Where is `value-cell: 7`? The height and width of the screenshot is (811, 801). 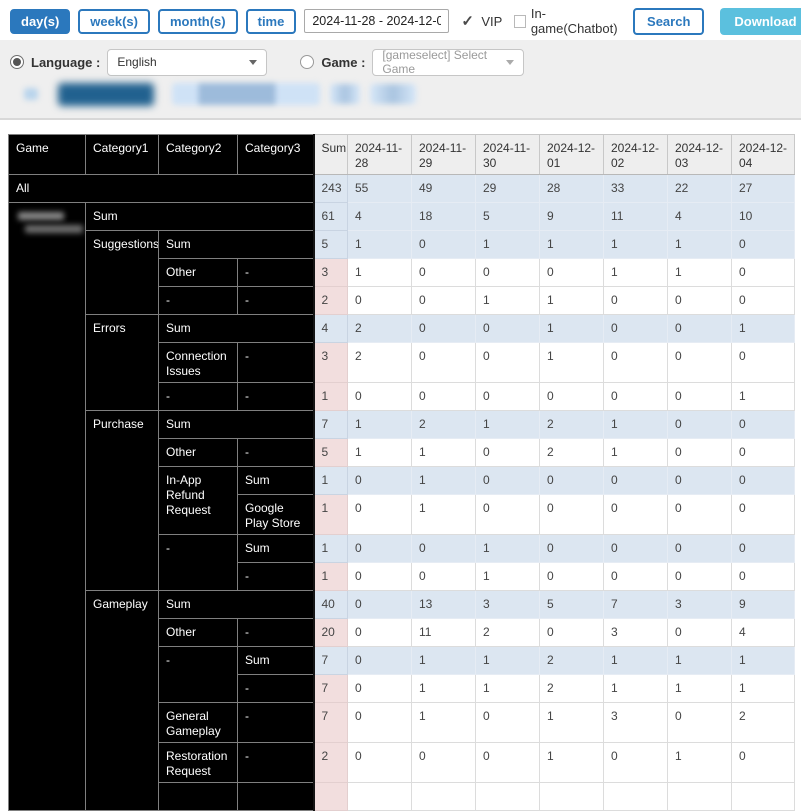 value-cell: 7 is located at coordinates (330, 722).